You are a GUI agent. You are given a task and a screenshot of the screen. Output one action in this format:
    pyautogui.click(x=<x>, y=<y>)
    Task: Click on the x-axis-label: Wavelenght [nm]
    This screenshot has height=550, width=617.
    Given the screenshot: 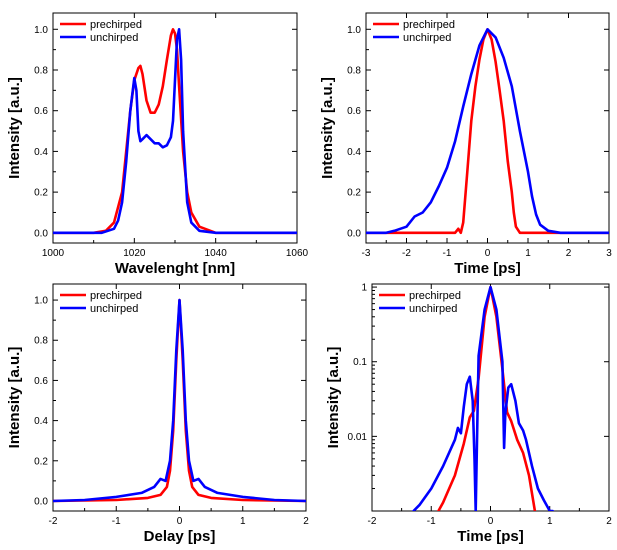 What is the action you would take?
    pyautogui.click(x=175, y=268)
    